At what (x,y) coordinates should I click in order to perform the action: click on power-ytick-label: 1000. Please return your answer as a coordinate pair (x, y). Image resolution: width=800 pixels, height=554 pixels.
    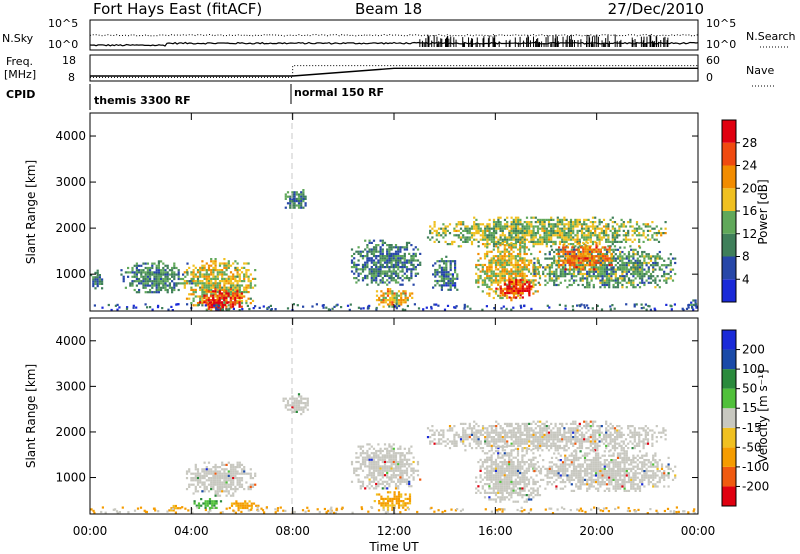
    Looking at the image, I should click on (70, 274).